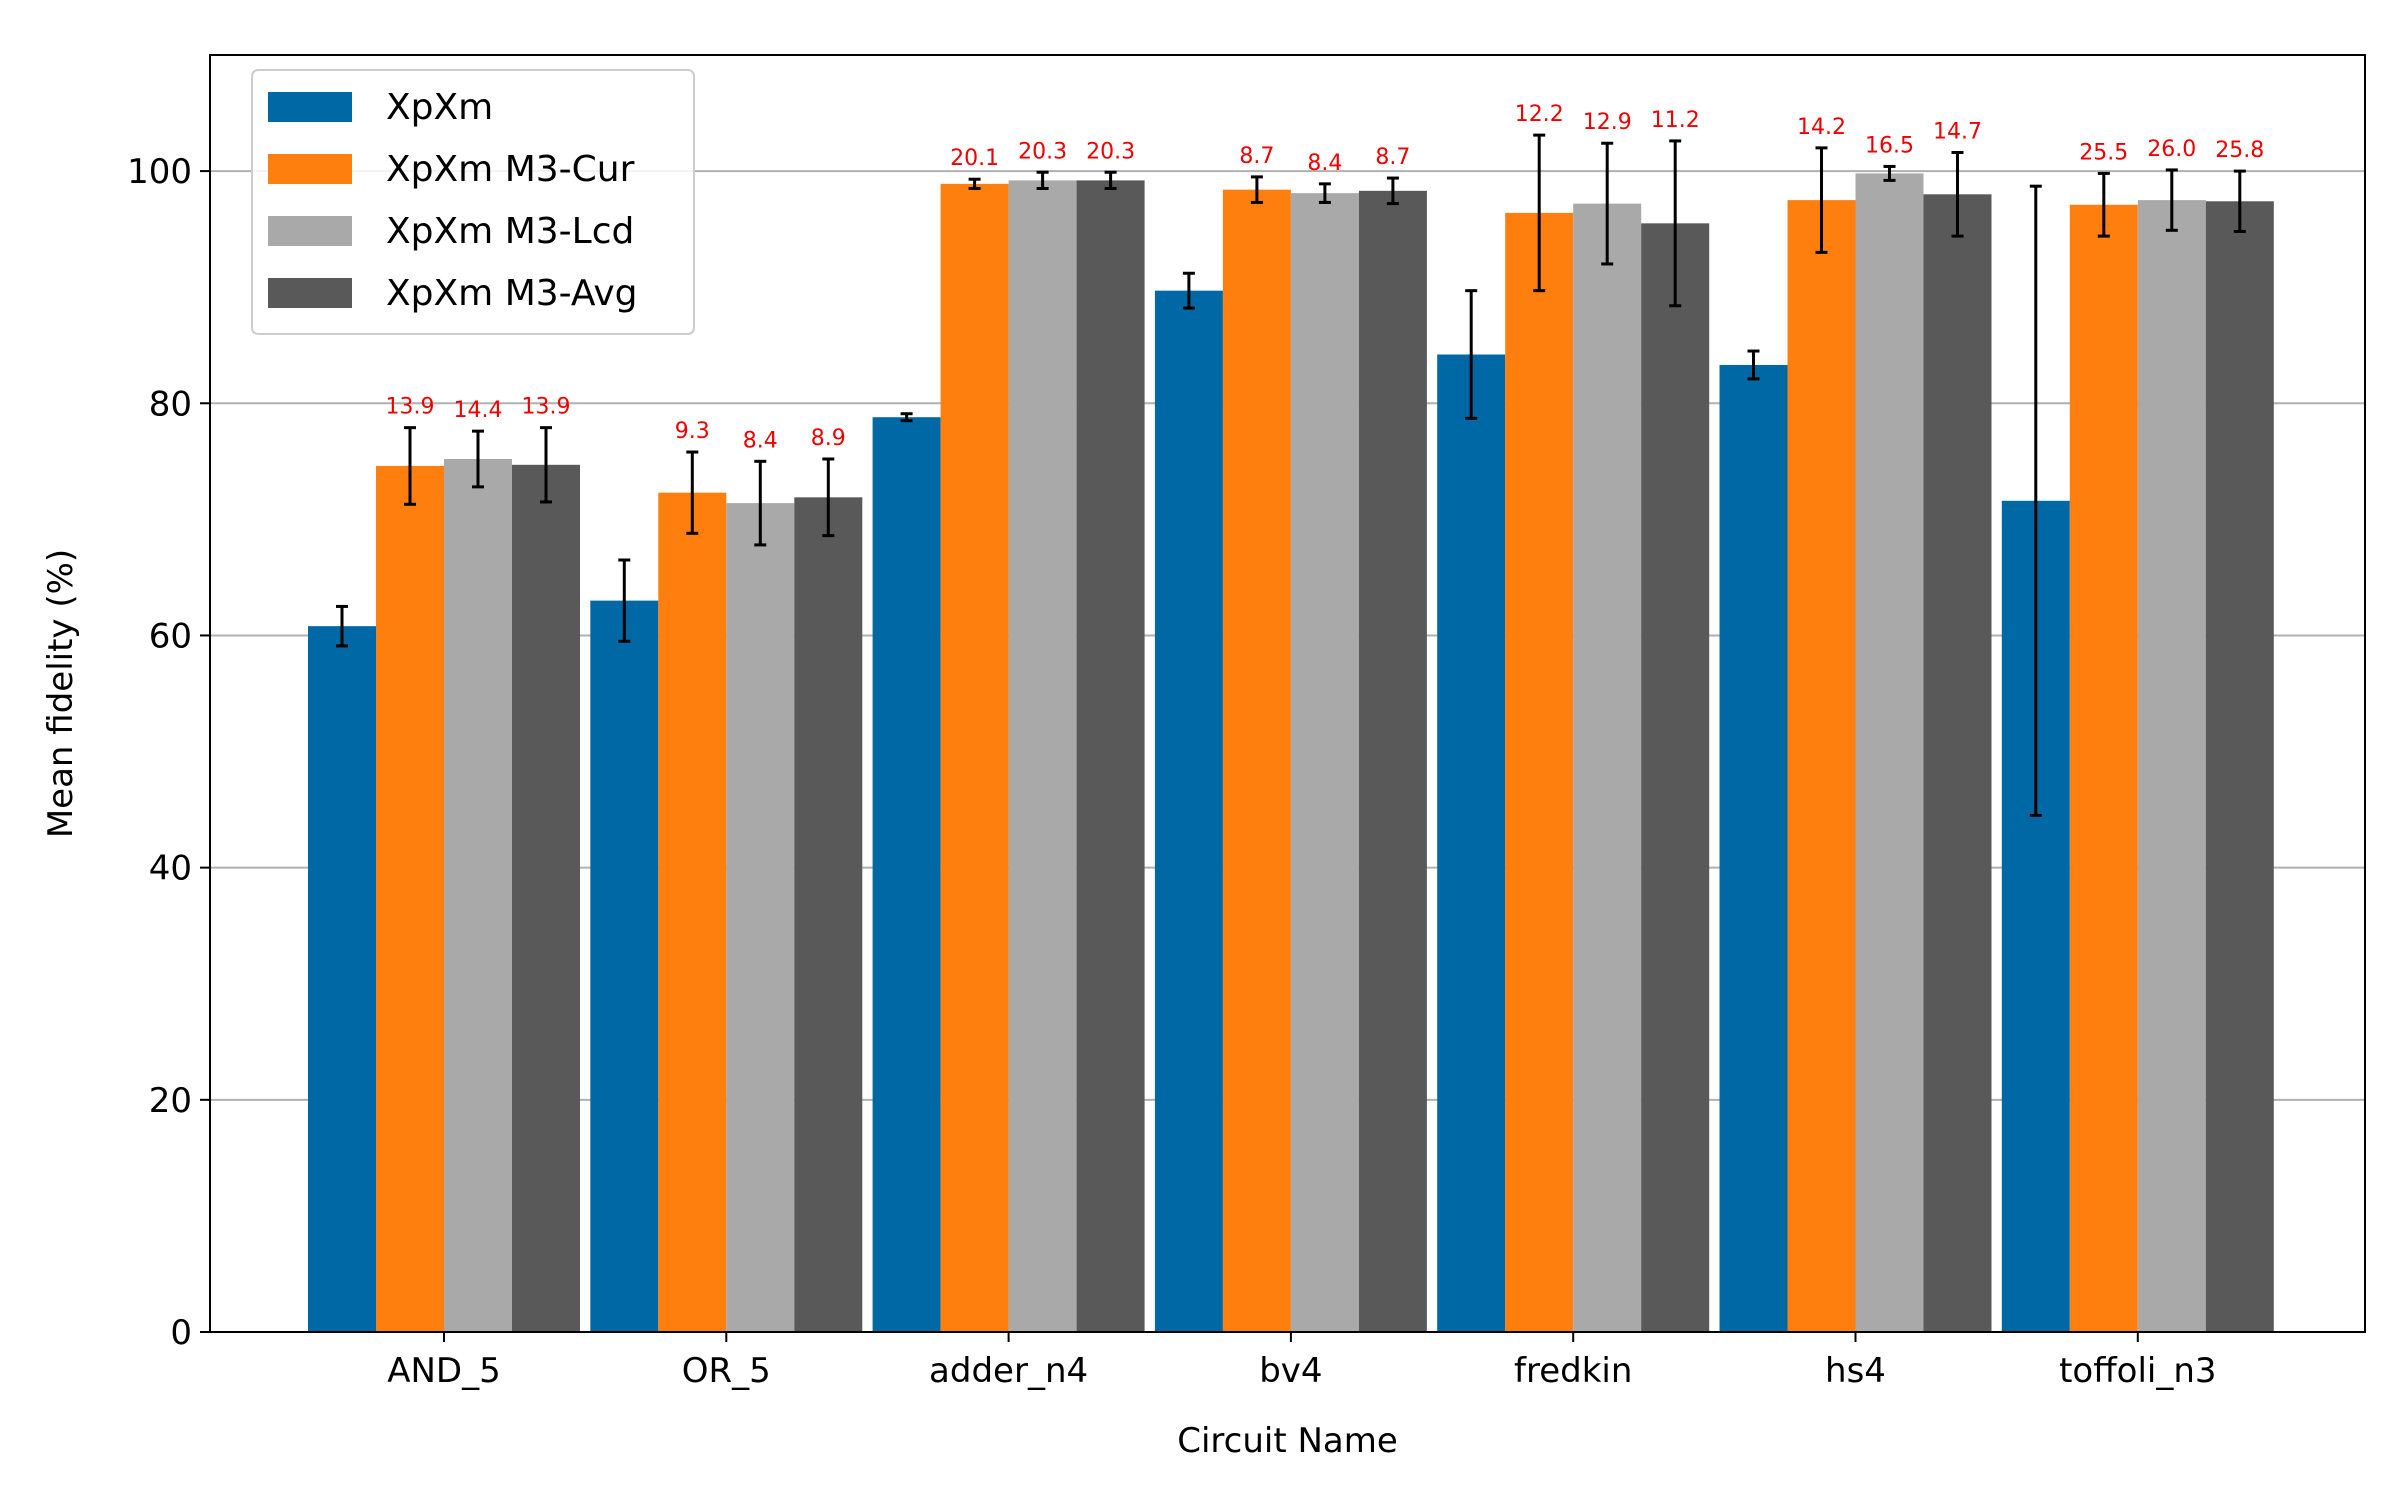  I want to click on x-axis-label: Circuit Name, so click(1287, 1441).